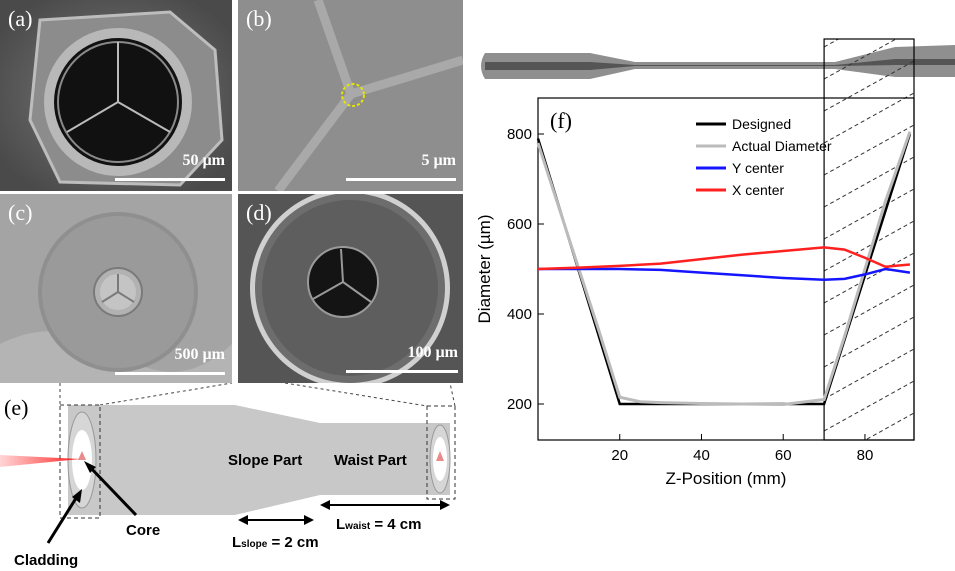  I want to click on core-junction-b, so click(350, 95).